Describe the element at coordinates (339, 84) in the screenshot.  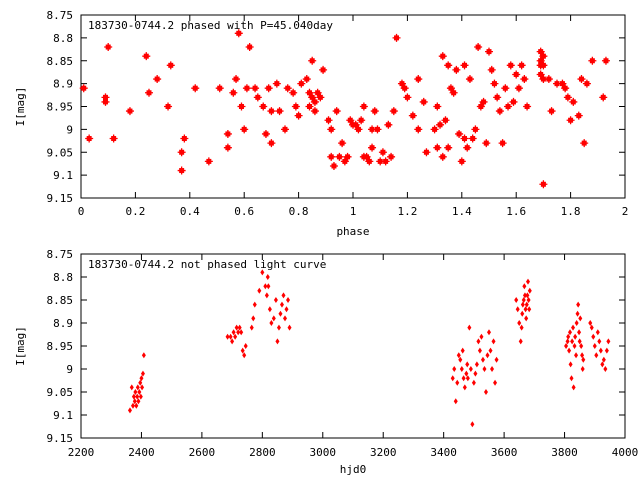
I see `phased-y-tick: 8.9` at that location.